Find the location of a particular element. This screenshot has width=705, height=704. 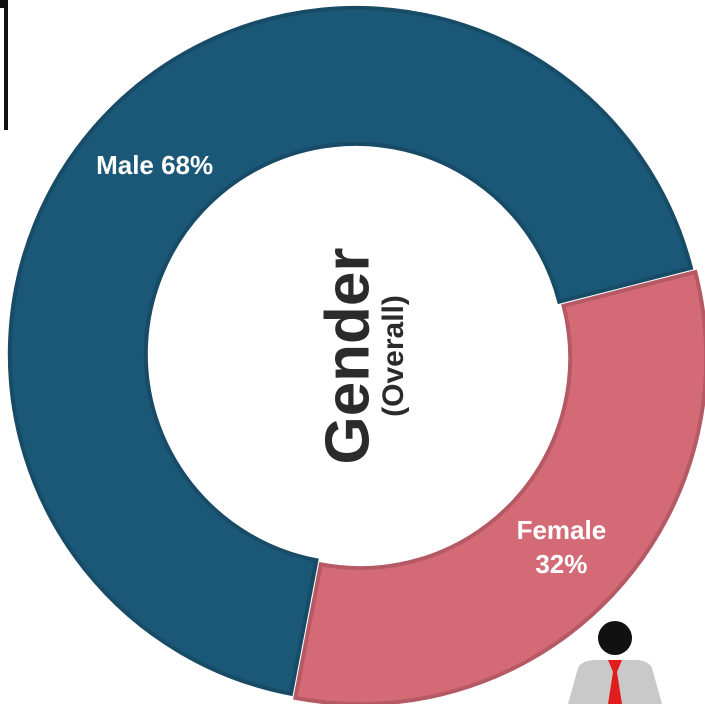

center-subtitle: (Overall) is located at coordinates (393, 356).